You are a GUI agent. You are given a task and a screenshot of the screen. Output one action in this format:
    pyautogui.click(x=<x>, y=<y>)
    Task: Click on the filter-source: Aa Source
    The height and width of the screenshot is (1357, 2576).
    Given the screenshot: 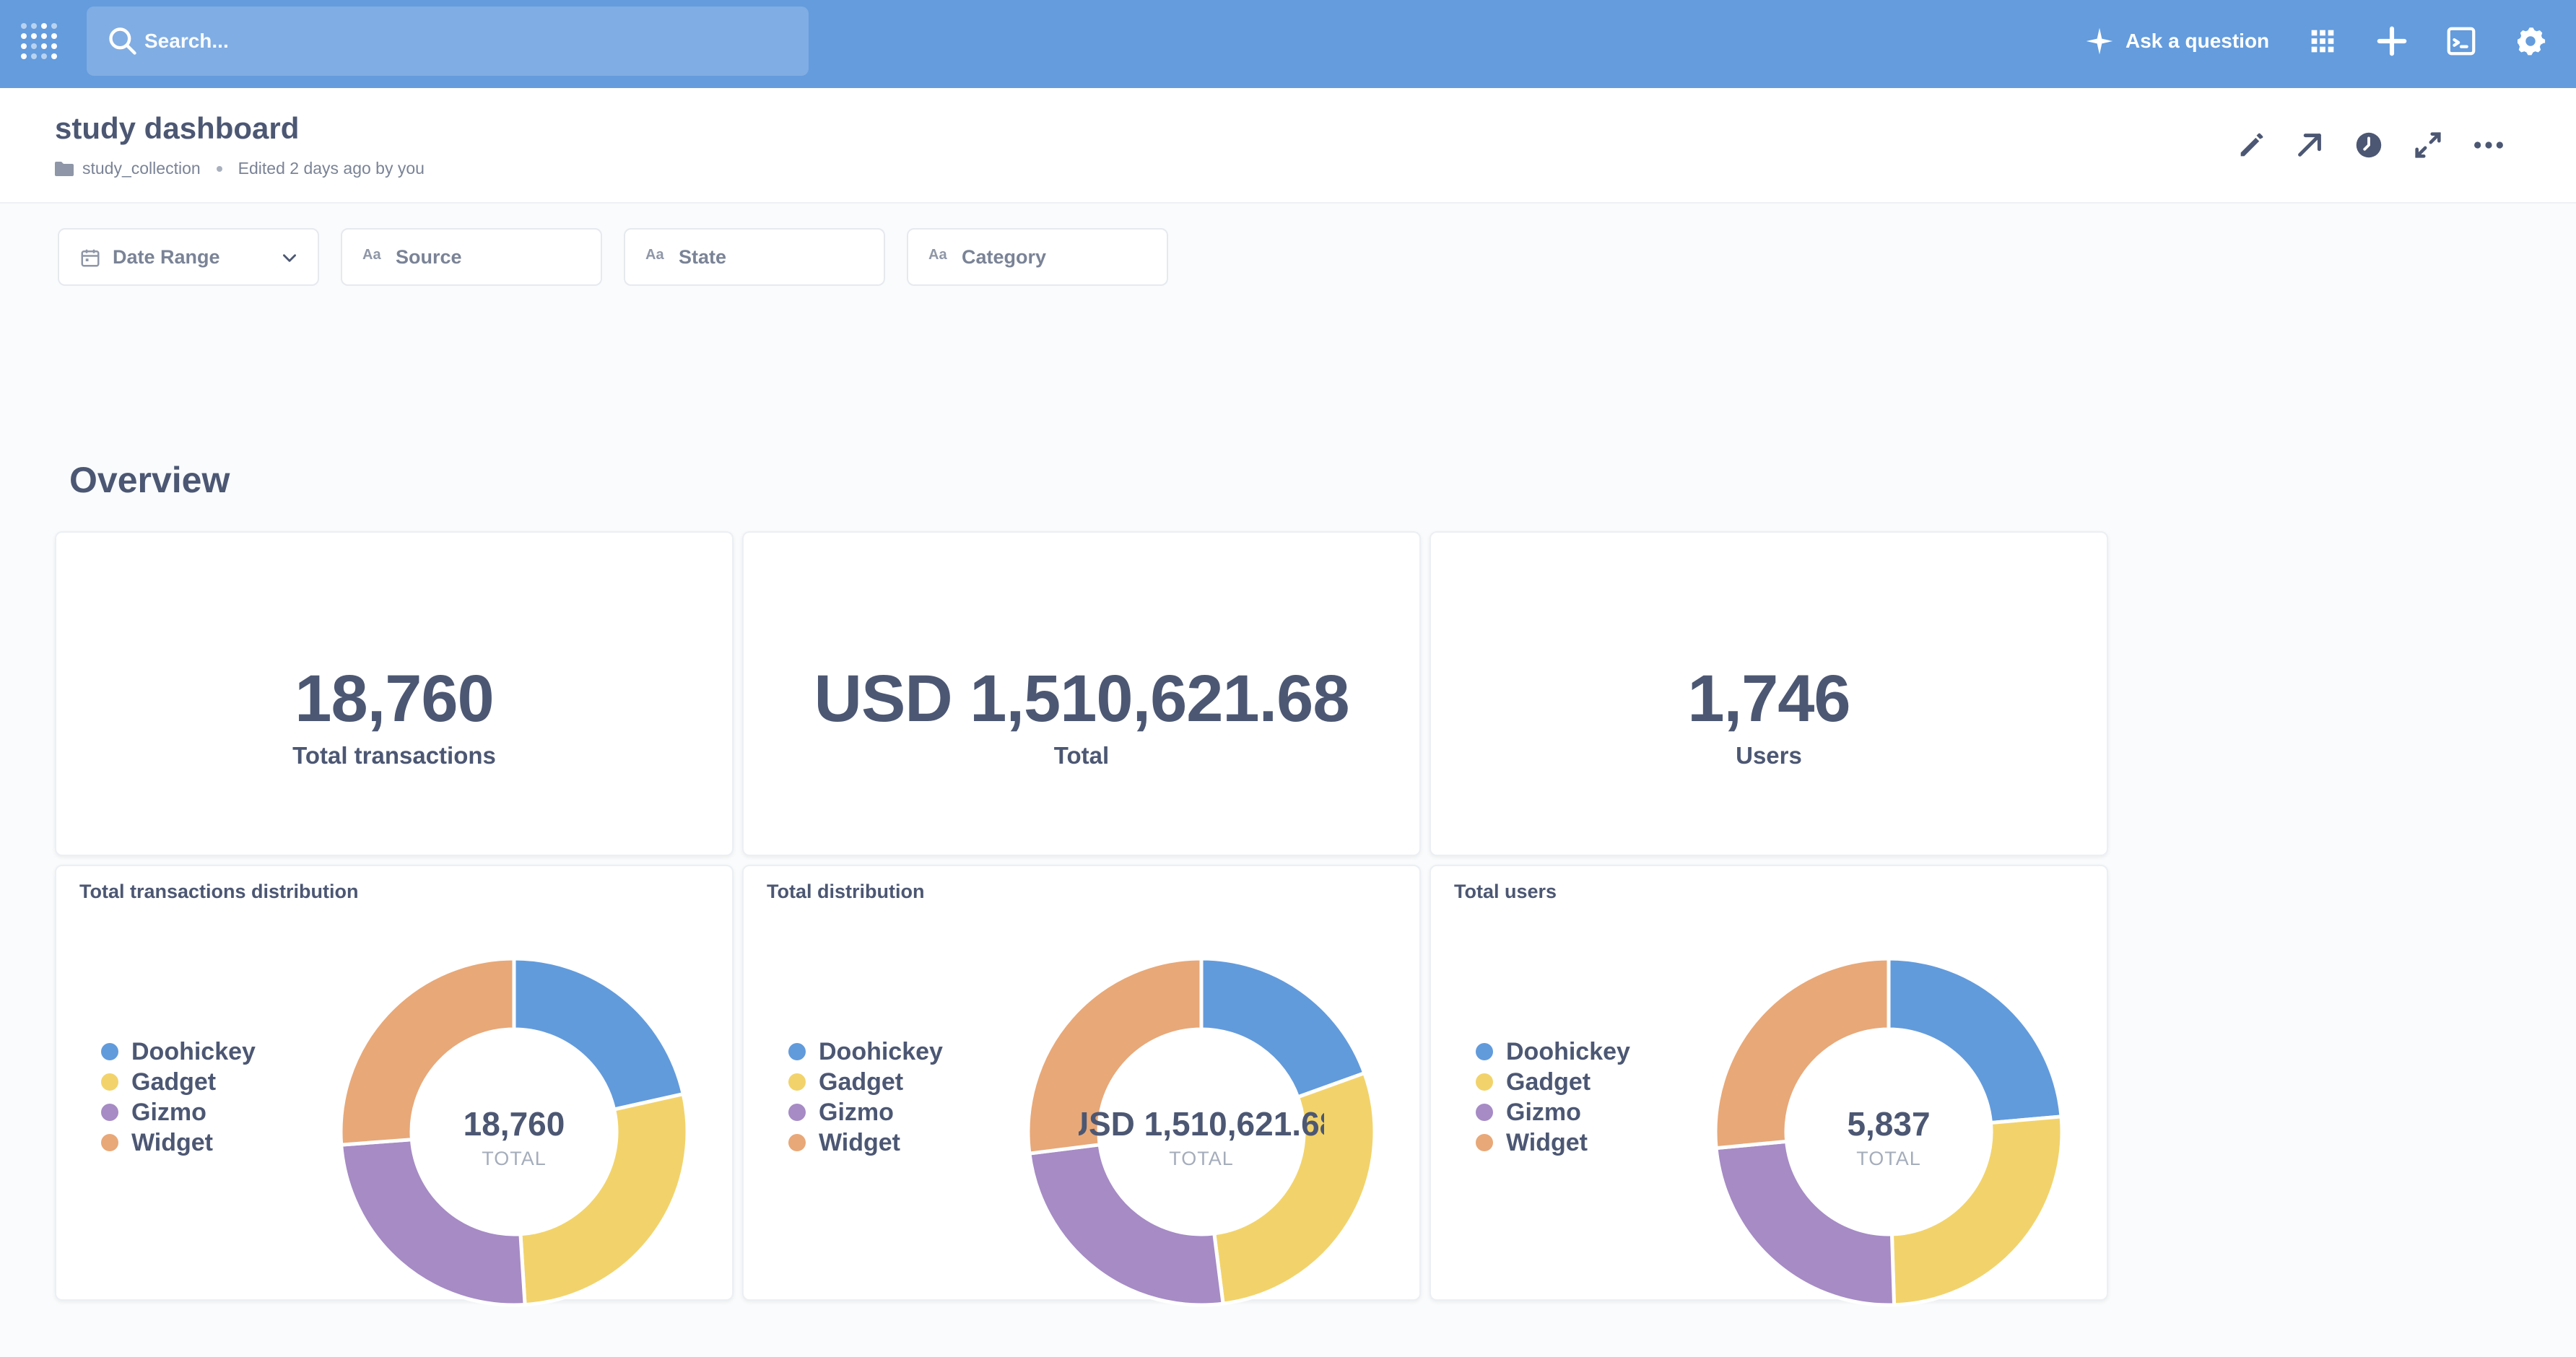 What is the action you would take?
    pyautogui.click(x=471, y=257)
    